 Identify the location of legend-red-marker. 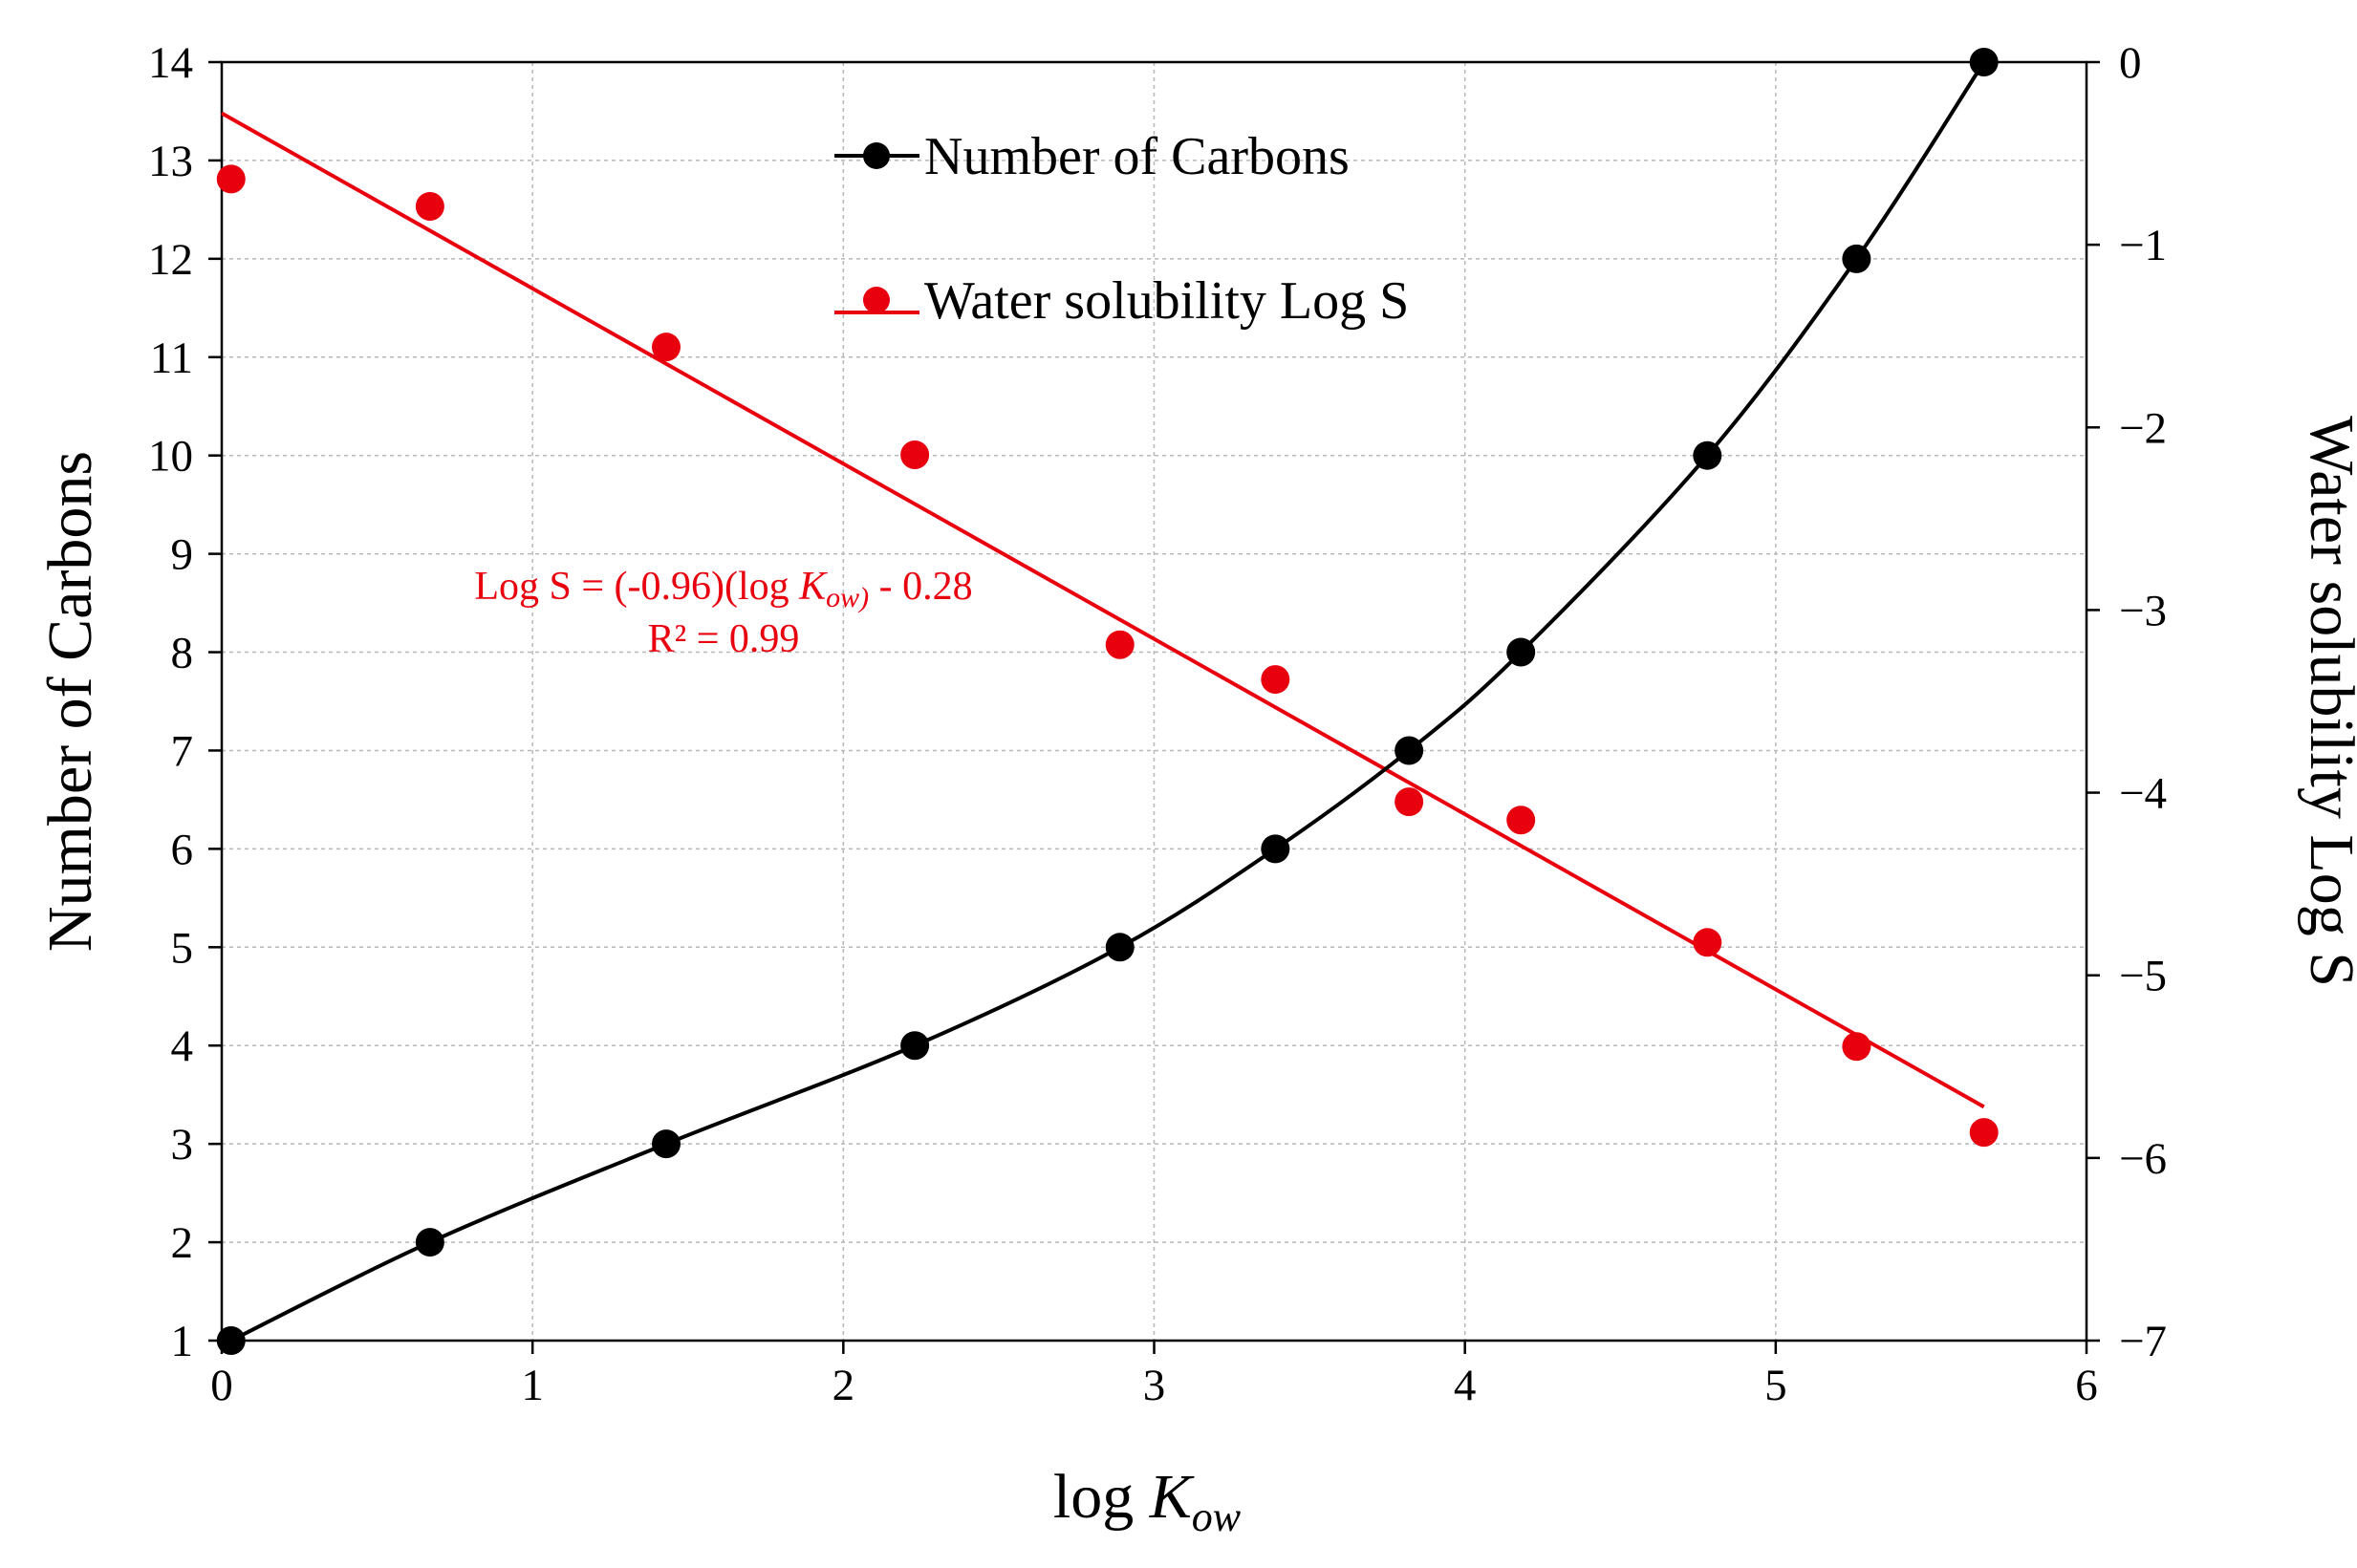
(876, 300).